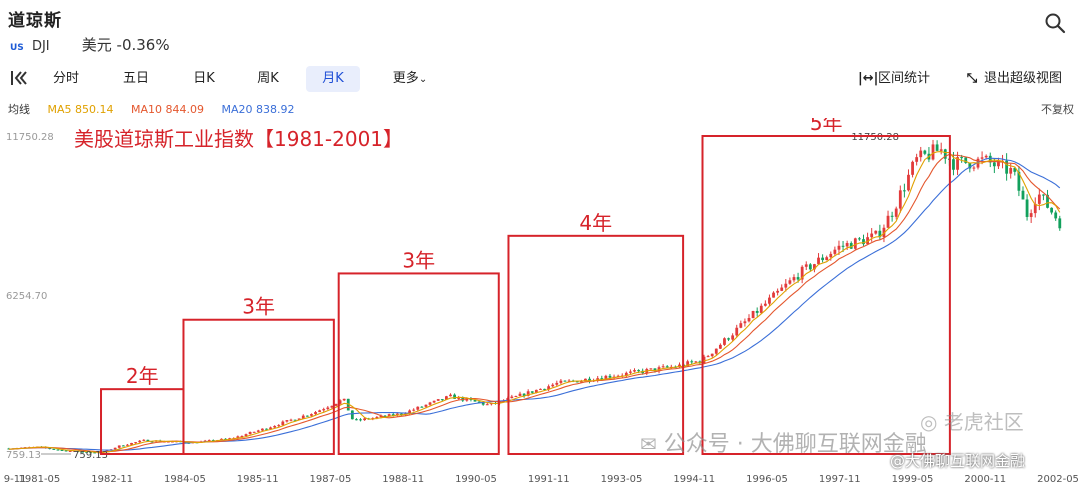 This screenshot has height=485, width=1080. What do you see at coordinates (90, 44) in the screenshot?
I see `quote-row: US DJI 美元 -0.36%` at bounding box center [90, 44].